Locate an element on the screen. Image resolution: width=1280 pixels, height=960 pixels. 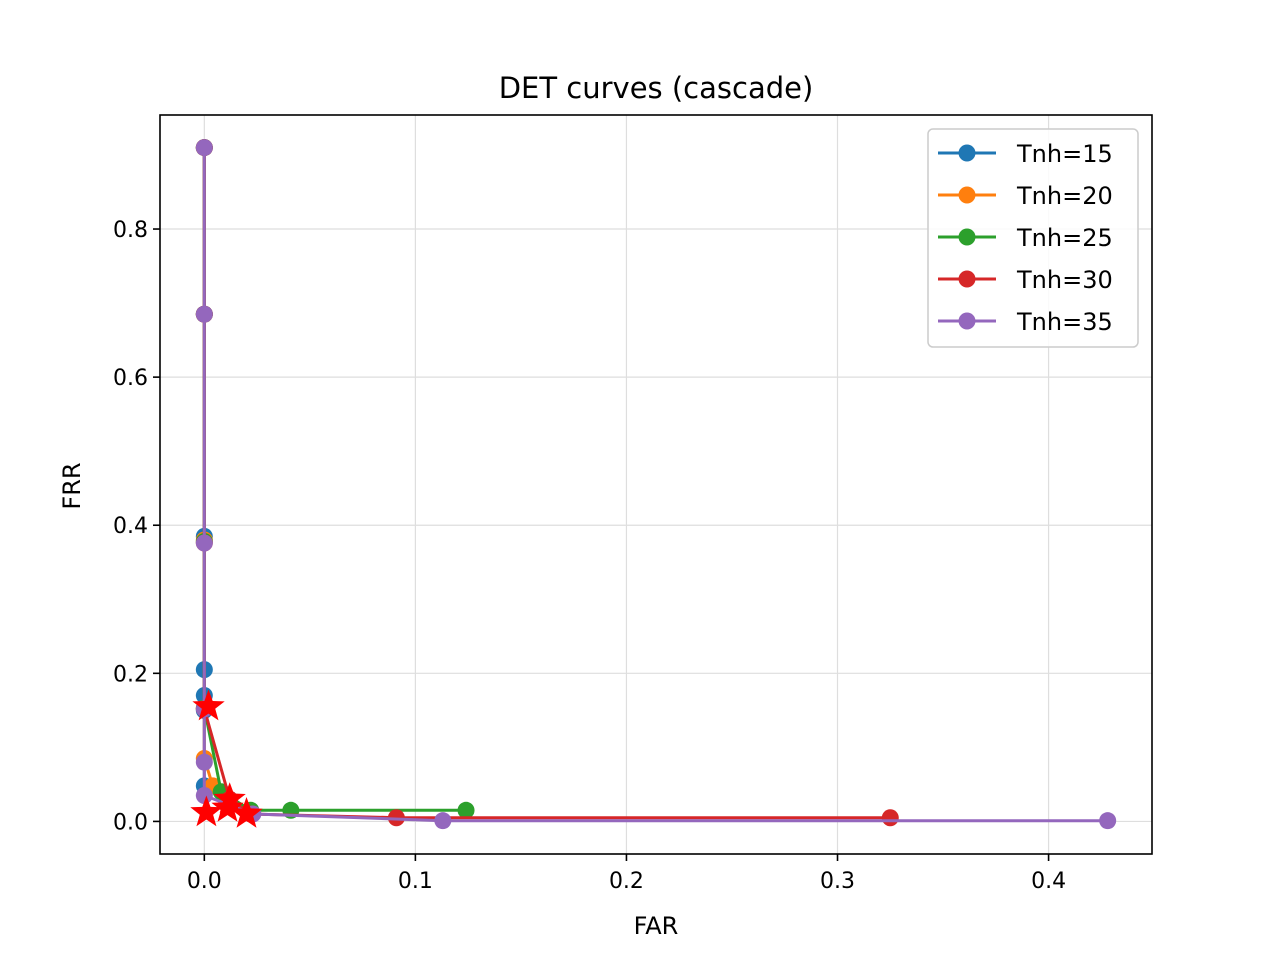
x-axis-label: FAR is located at coordinates (656, 926).